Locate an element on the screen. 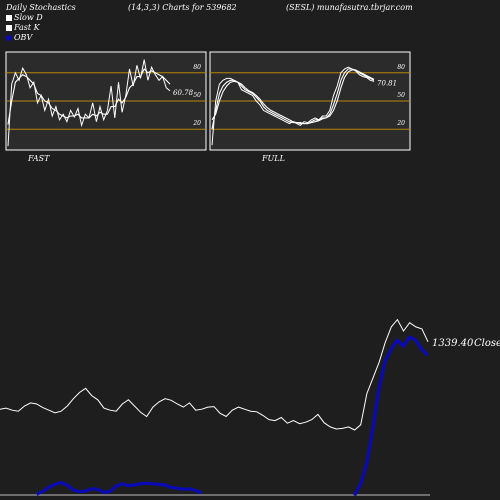 This screenshot has width=500, height=500. header-title: Daily Stochastics is located at coordinates (41, 7).